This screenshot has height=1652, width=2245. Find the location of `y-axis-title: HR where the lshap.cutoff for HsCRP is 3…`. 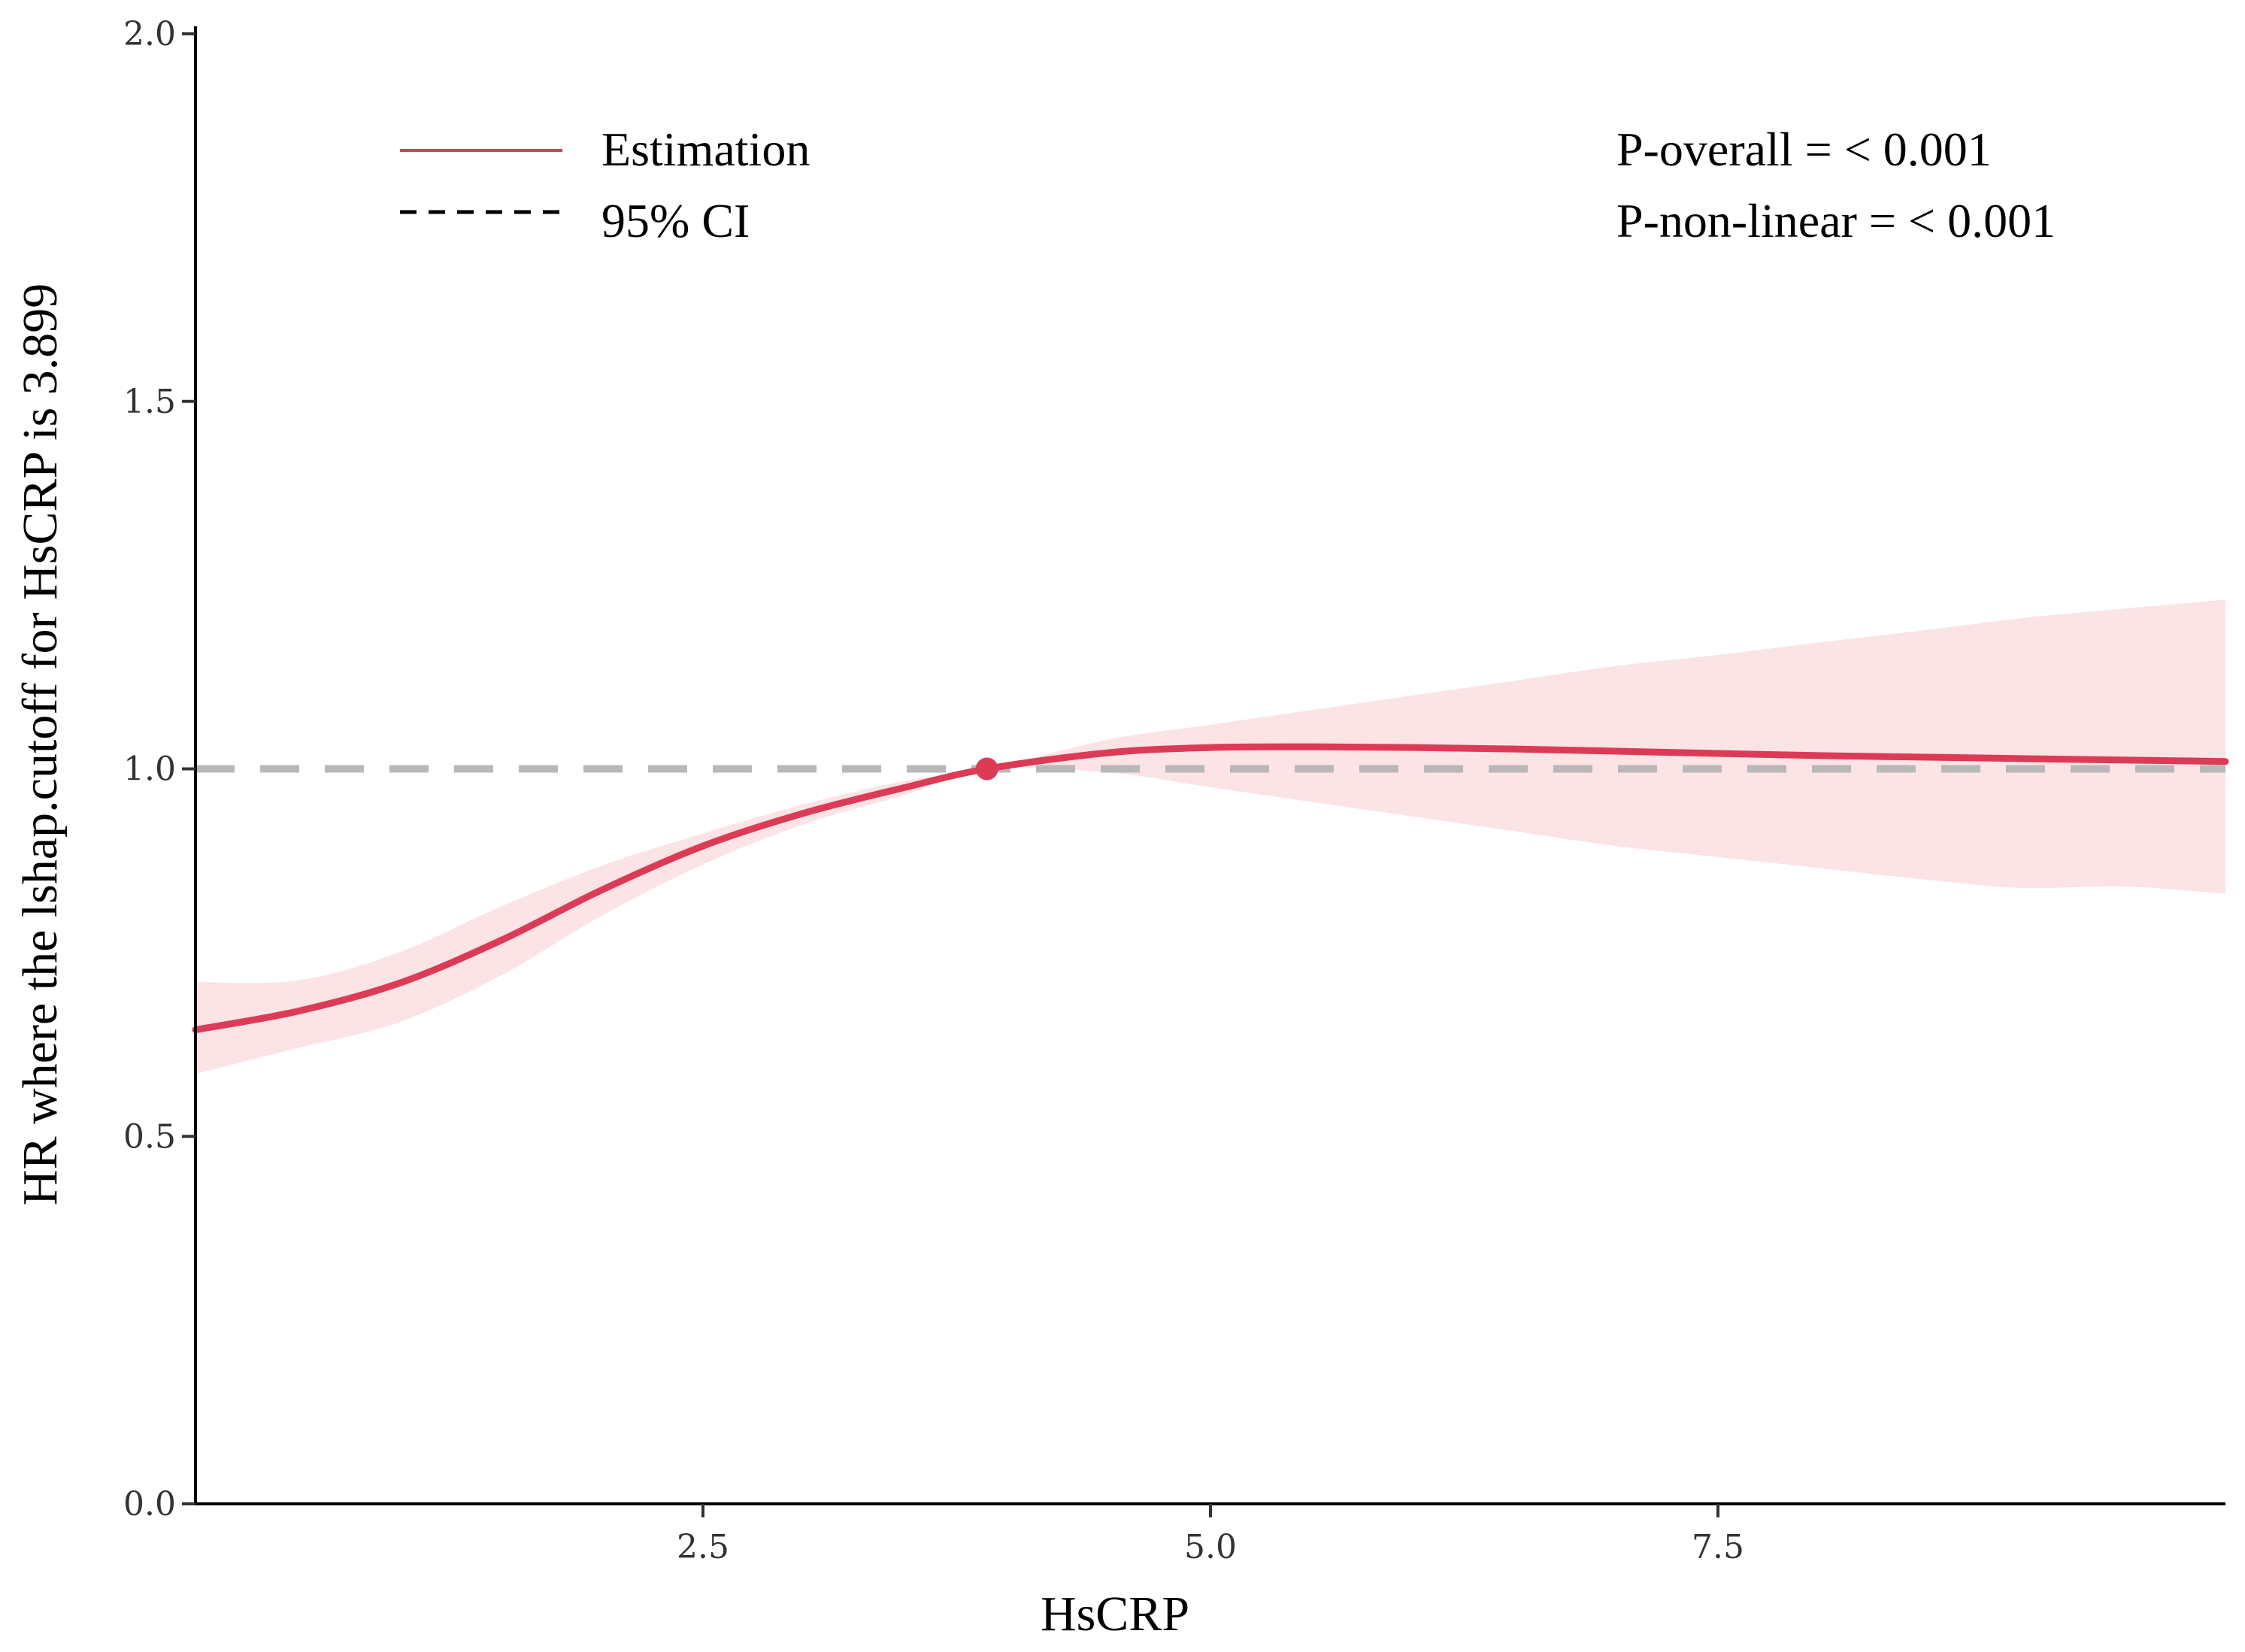

y-axis-title: HR where the lshap.cutoff for HsCRP is 3… is located at coordinates (40, 744).